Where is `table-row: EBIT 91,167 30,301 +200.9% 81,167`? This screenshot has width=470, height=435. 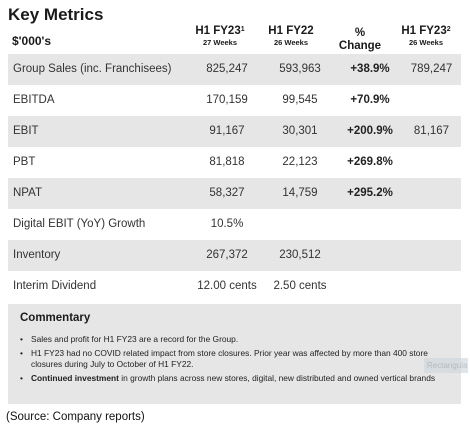
table-row: EBIT 91,167 30,301 +200.9% 81,167 is located at coordinates (234, 131).